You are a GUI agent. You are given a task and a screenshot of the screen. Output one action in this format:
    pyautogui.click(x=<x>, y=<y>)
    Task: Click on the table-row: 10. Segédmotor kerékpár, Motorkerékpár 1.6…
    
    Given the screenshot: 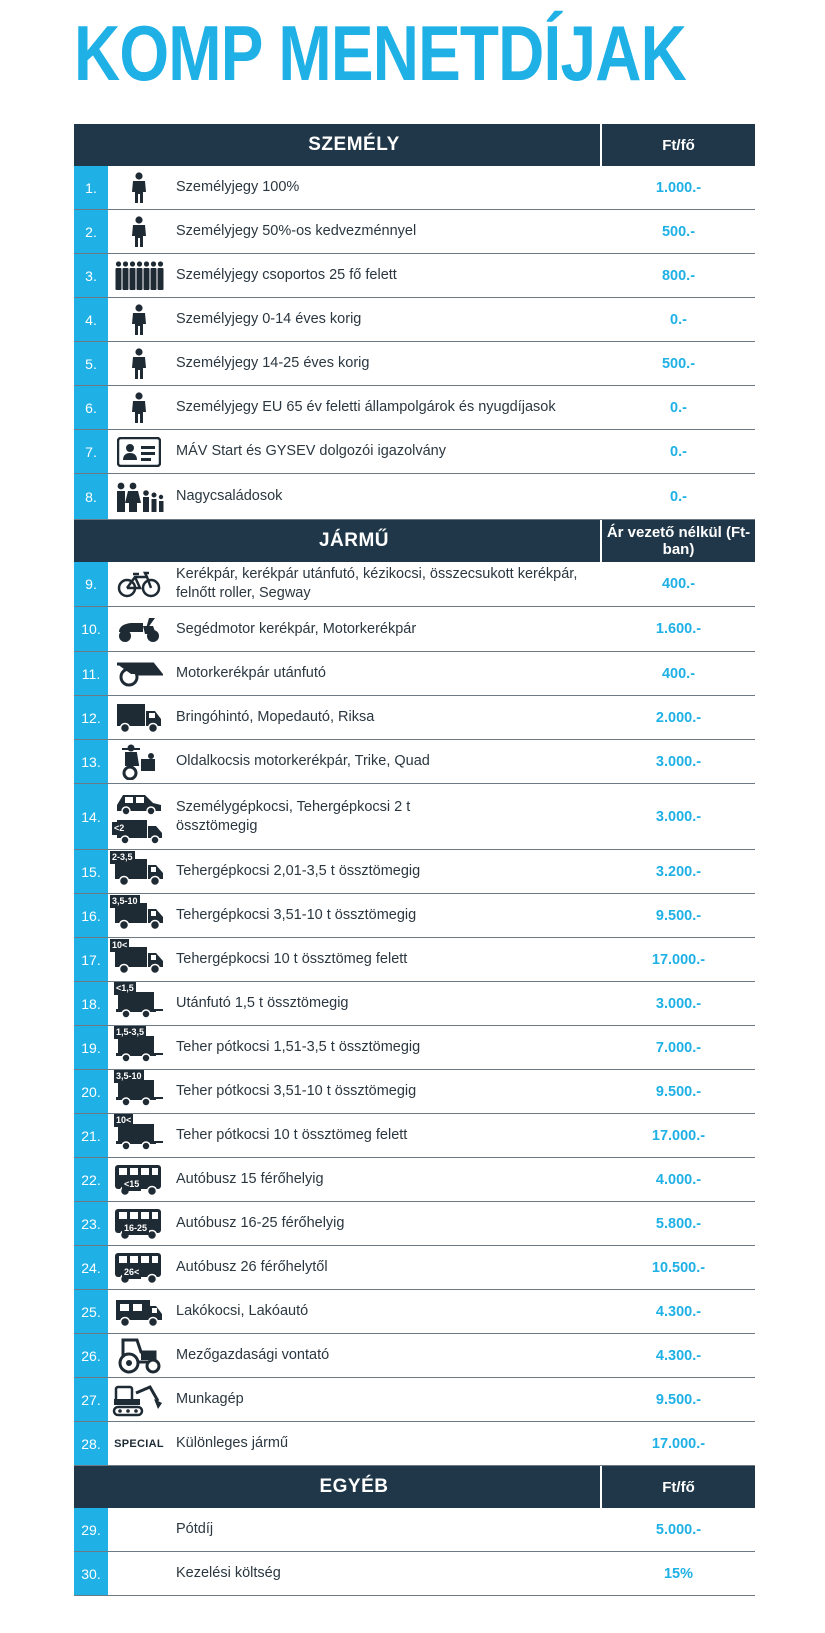 What is the action you would take?
    pyautogui.click(x=414, y=629)
    